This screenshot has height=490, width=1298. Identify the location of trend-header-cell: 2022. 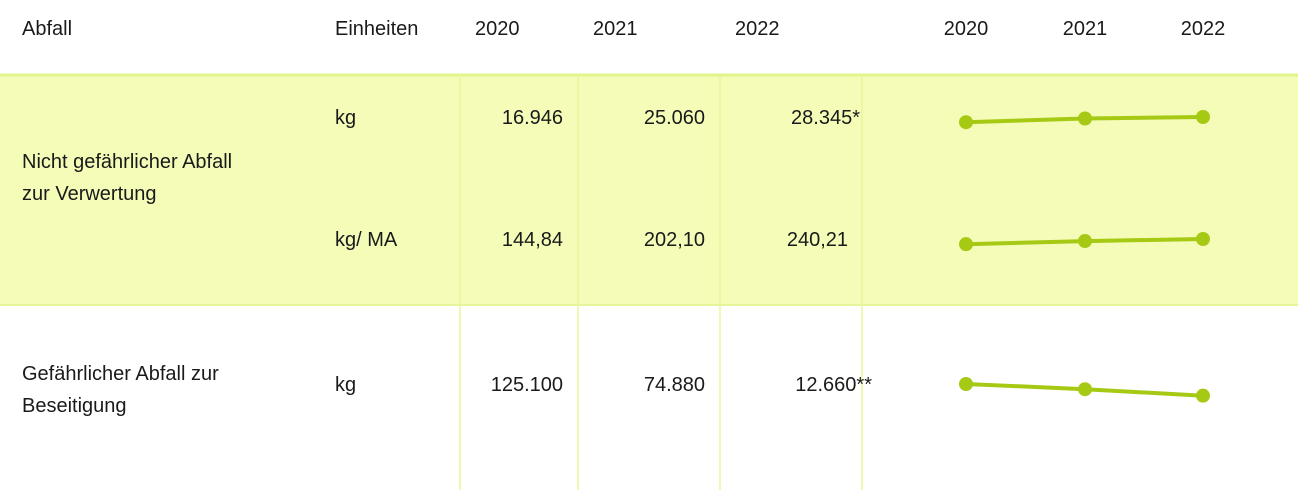
(1203, 29).